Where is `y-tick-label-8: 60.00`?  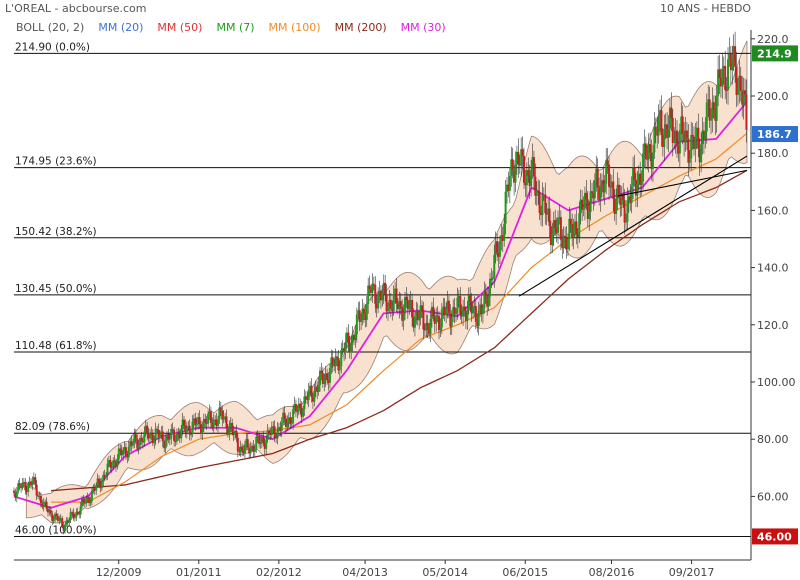
y-tick-label-8: 60.00 is located at coordinates (773, 496).